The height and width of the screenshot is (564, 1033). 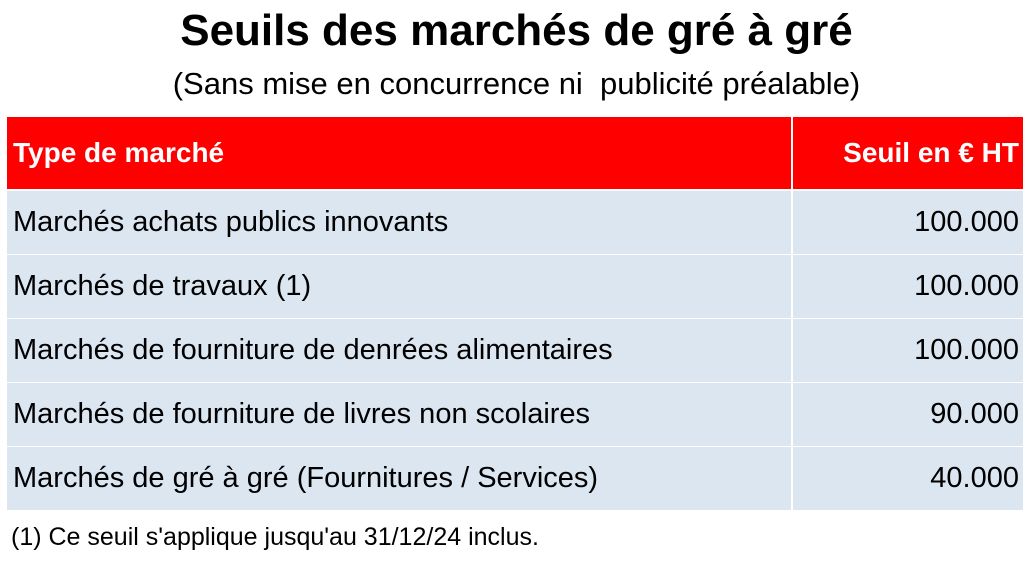 What do you see at coordinates (908, 414) in the screenshot?
I see `cell-seuil: 90.000` at bounding box center [908, 414].